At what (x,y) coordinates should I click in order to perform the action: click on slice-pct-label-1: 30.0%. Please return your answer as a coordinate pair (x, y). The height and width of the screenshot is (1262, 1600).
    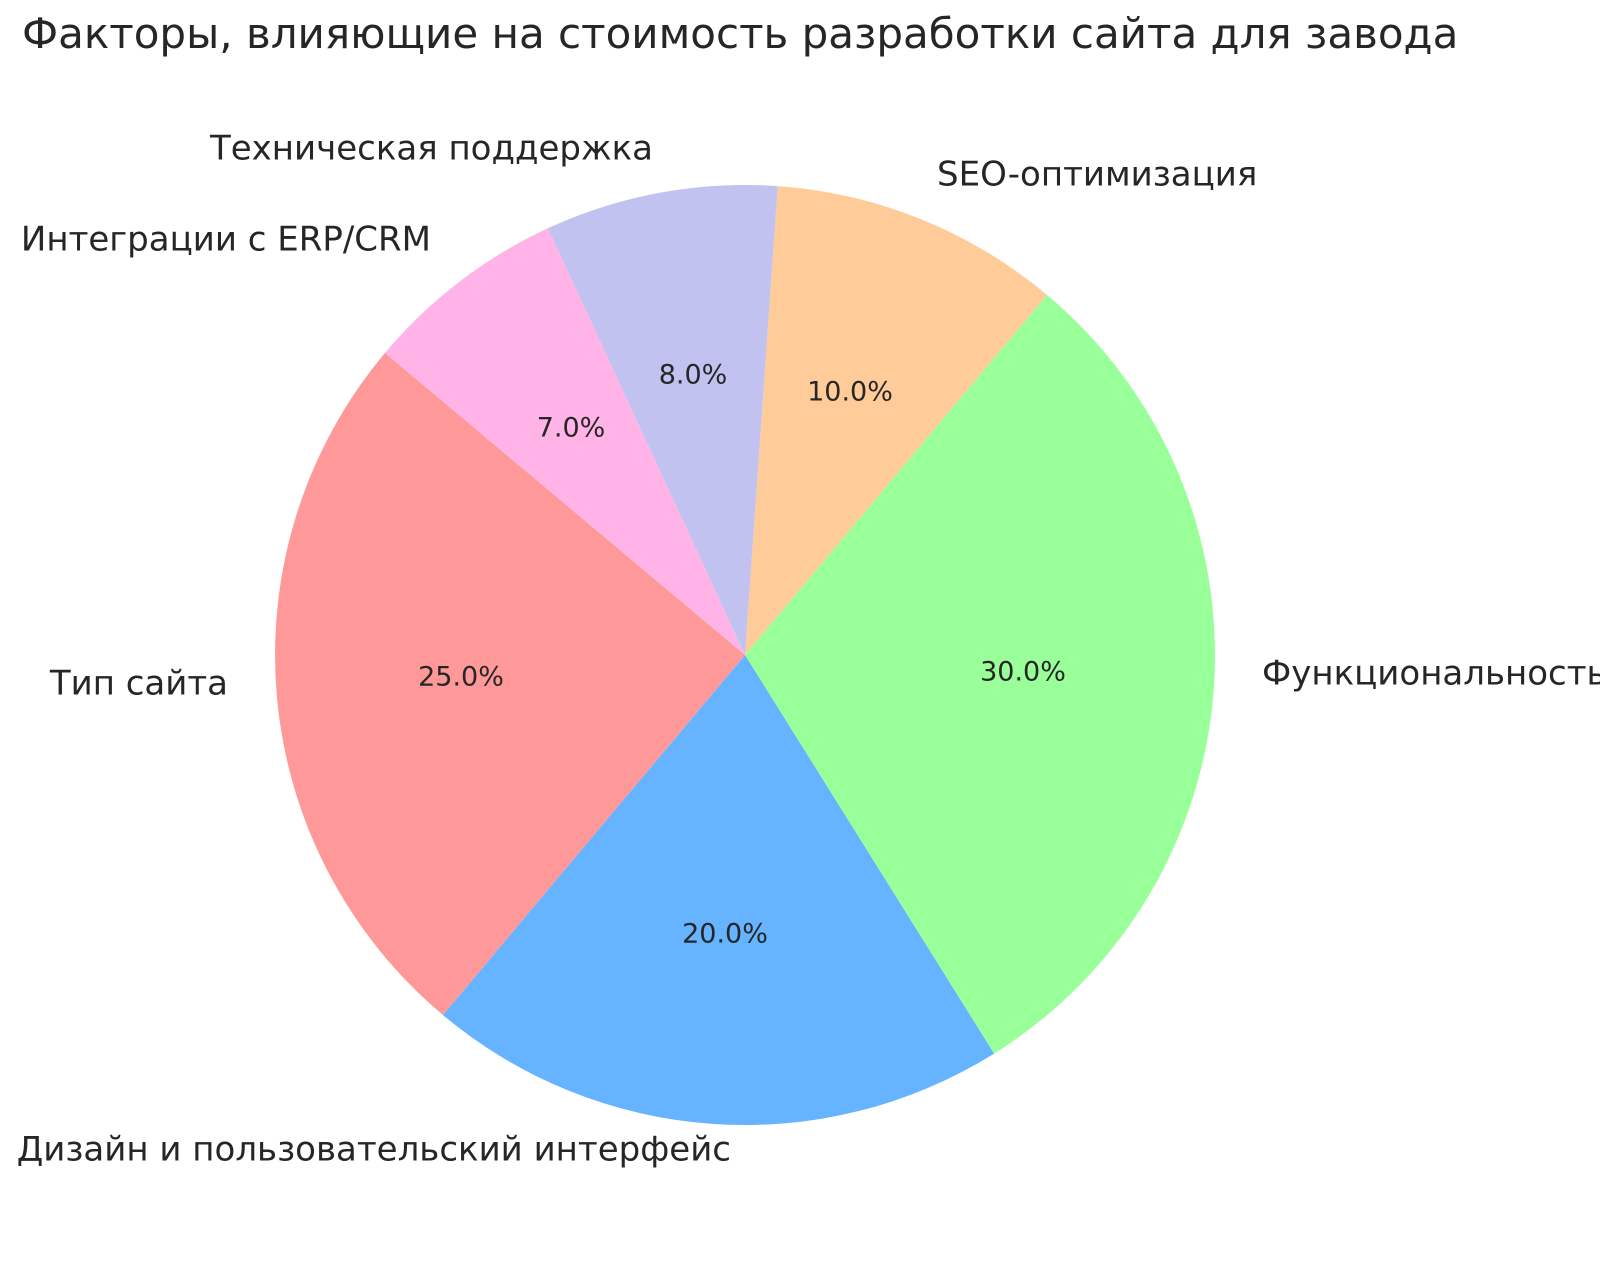
    Looking at the image, I should click on (1023, 672).